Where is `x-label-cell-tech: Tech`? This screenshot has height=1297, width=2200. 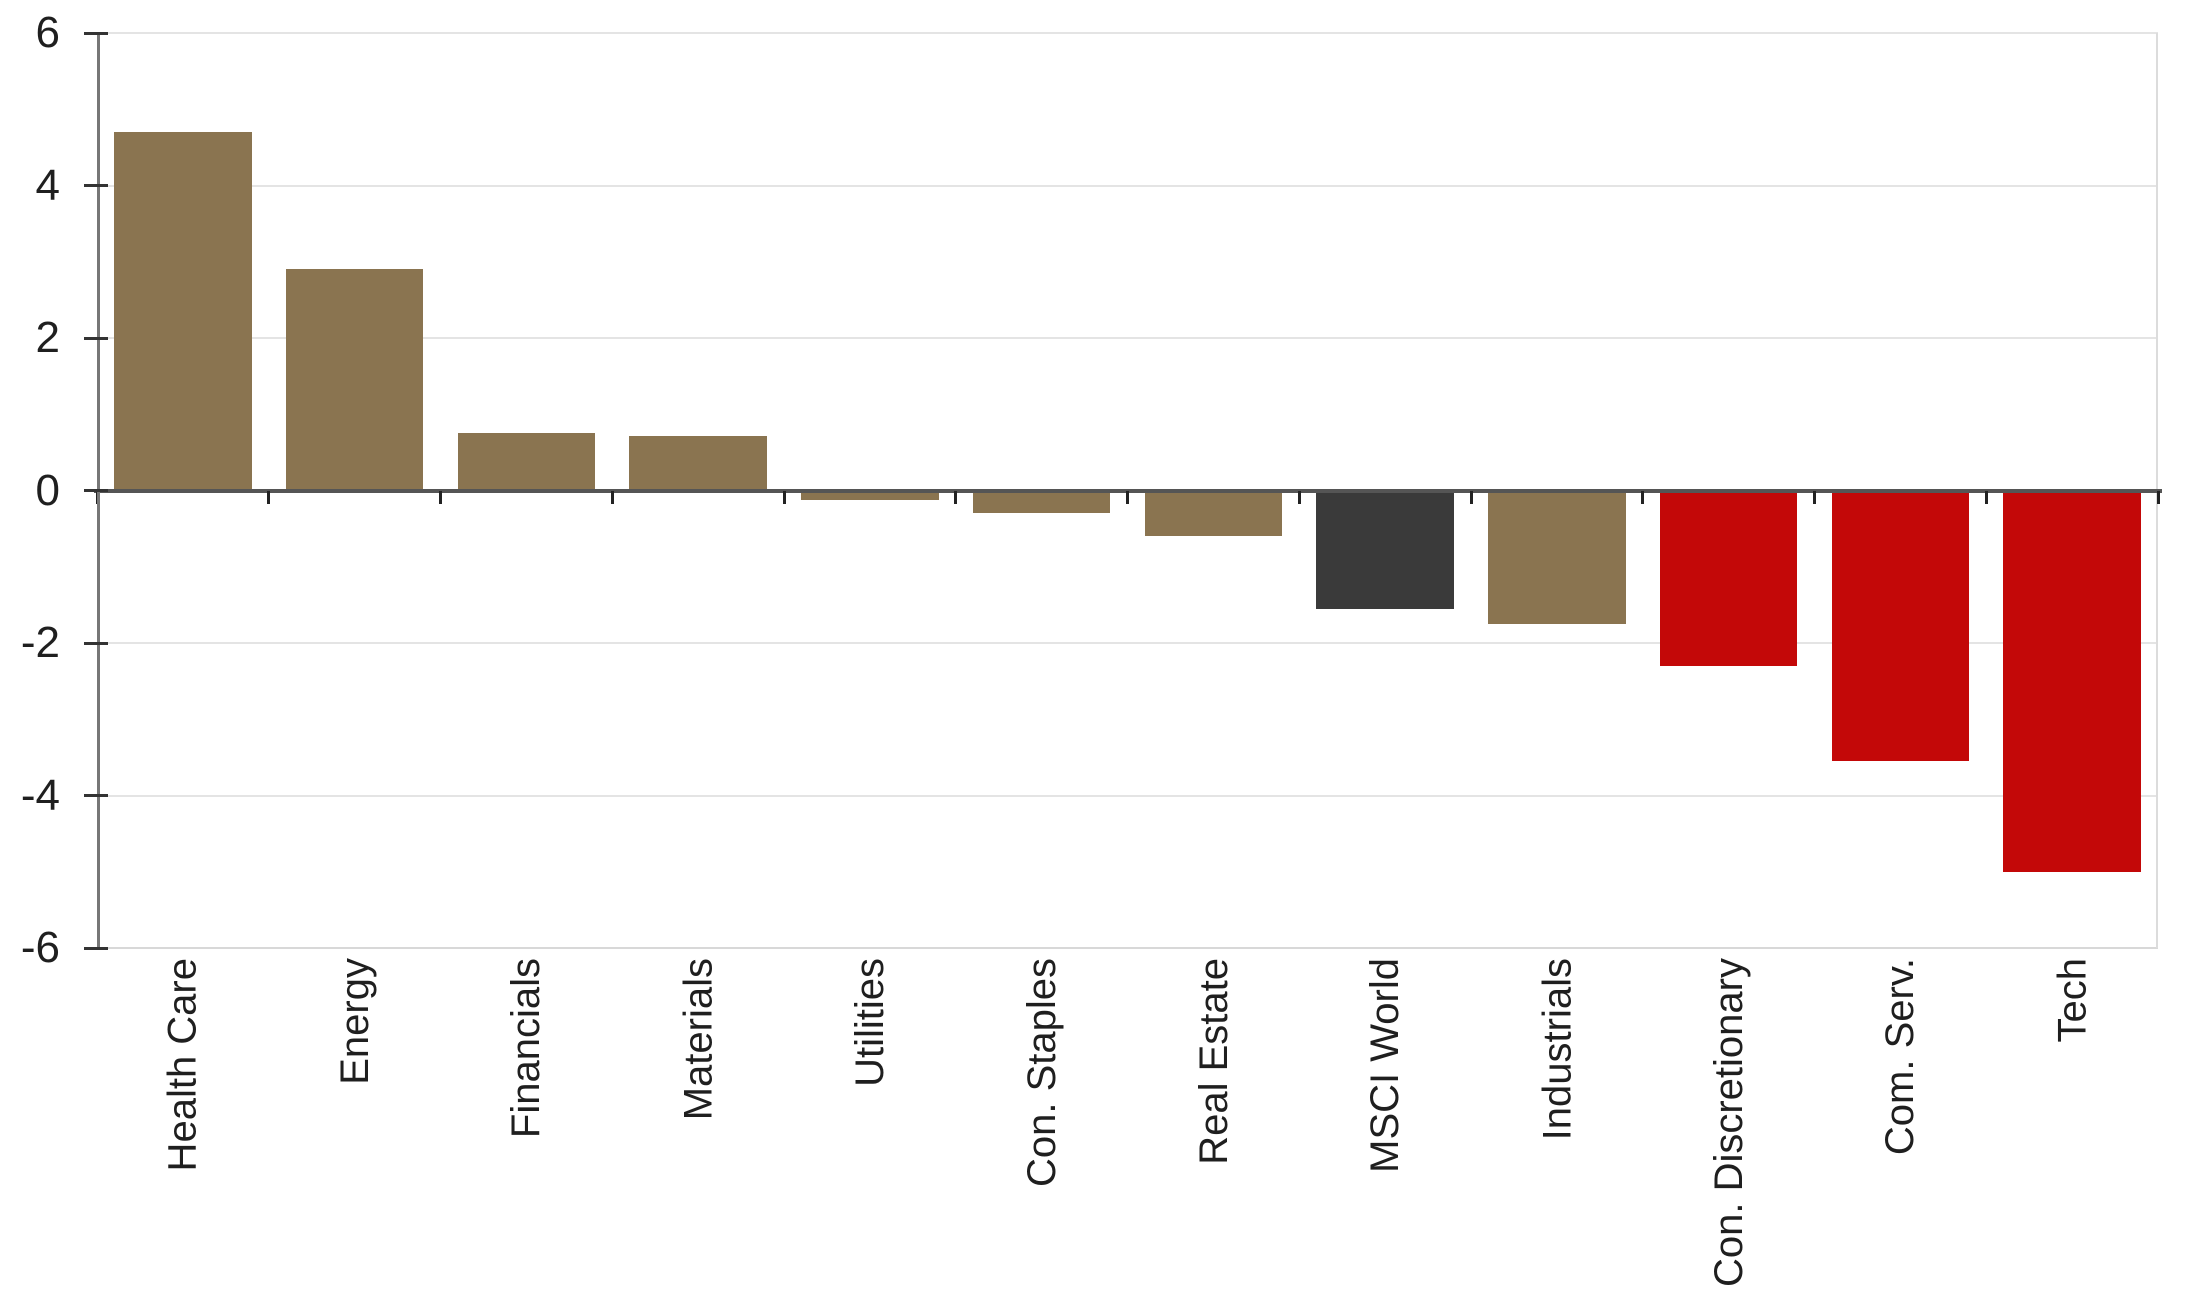 x-label-cell-tech: Tech is located at coordinates (2072, 1127).